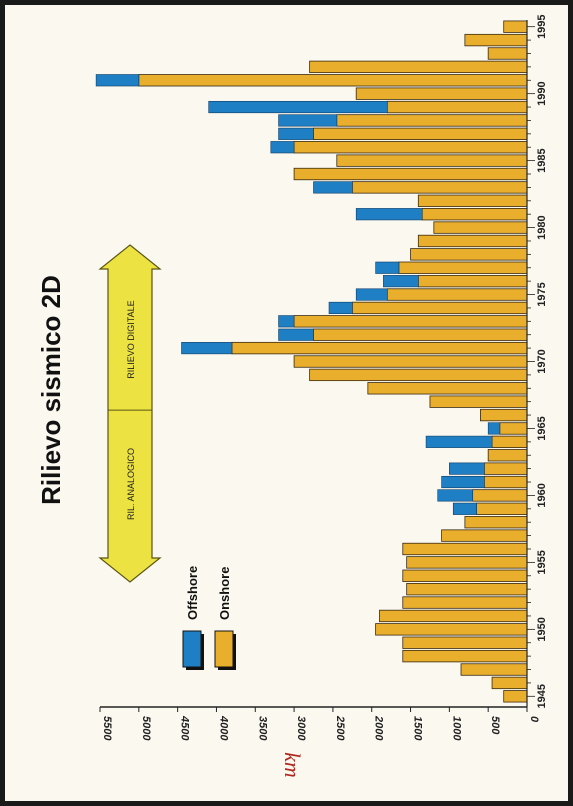 Image resolution: width=573 pixels, height=806 pixels. What do you see at coordinates (131, 339) in the screenshot?
I see `label-digital: RILIEVO DIGITALE` at bounding box center [131, 339].